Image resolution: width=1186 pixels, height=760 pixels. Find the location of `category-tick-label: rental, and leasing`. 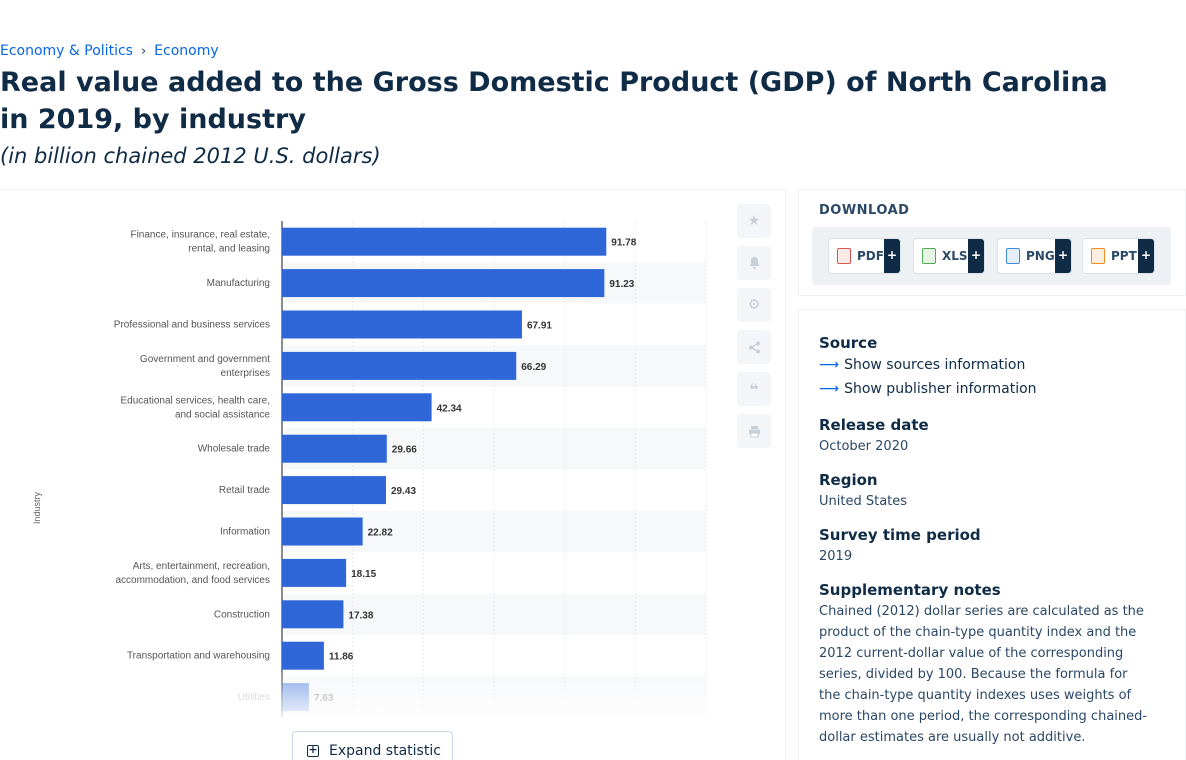

category-tick-label: rental, and leasing is located at coordinates (229, 249).